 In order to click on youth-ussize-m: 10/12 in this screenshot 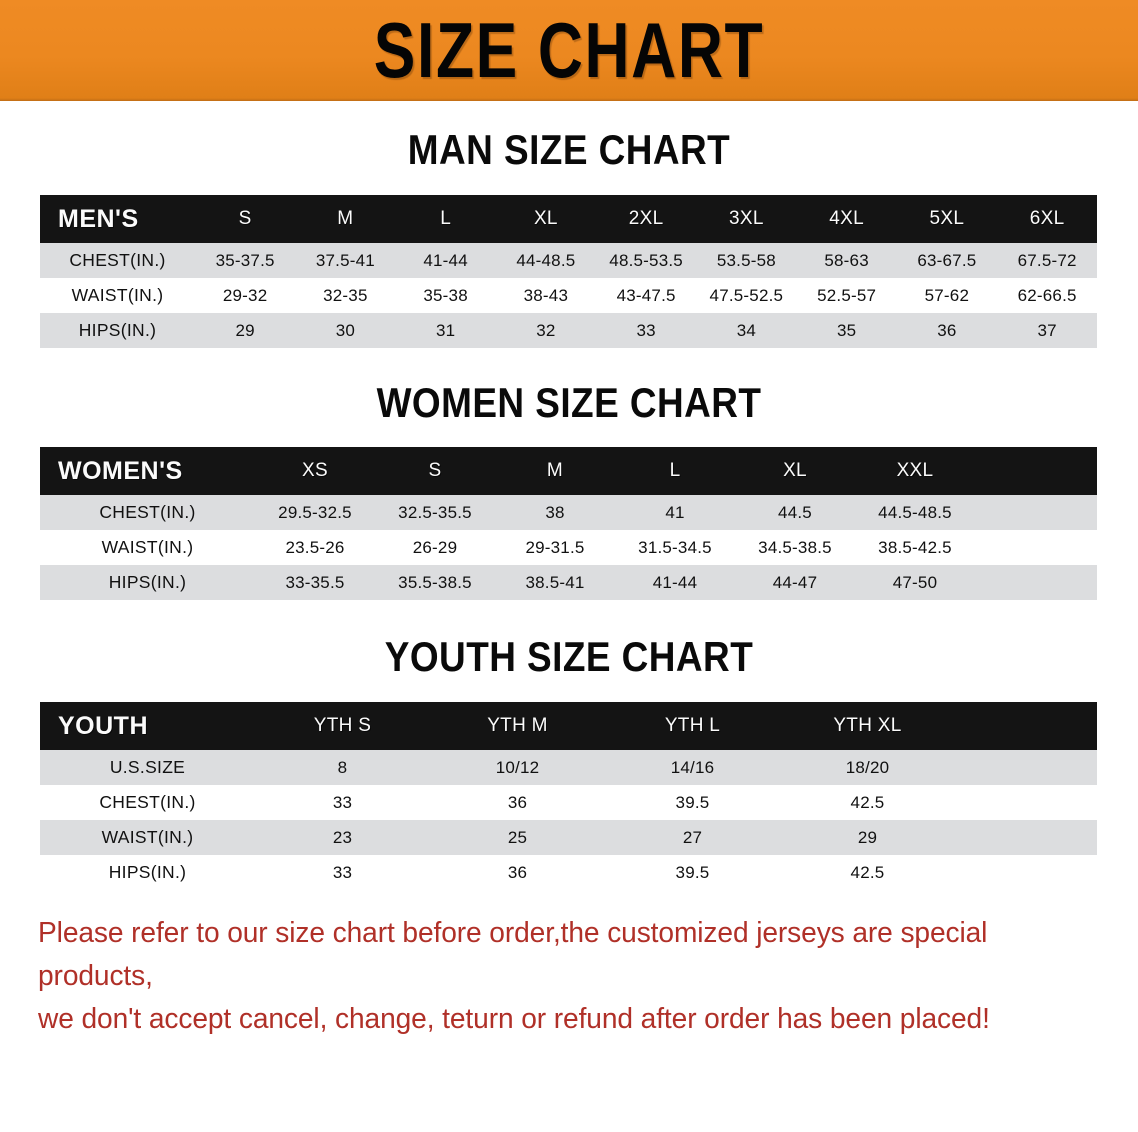, I will do `click(517, 767)`.